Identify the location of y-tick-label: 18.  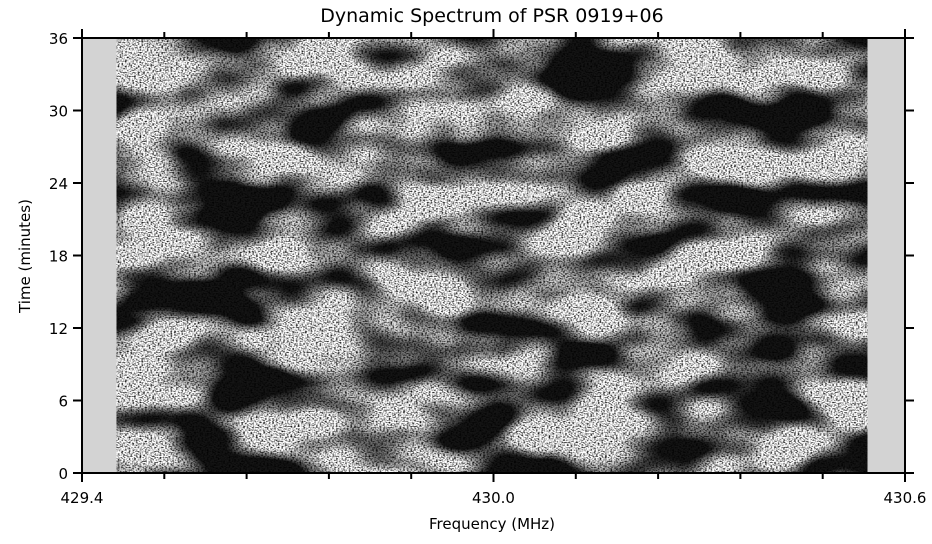
(58, 257).